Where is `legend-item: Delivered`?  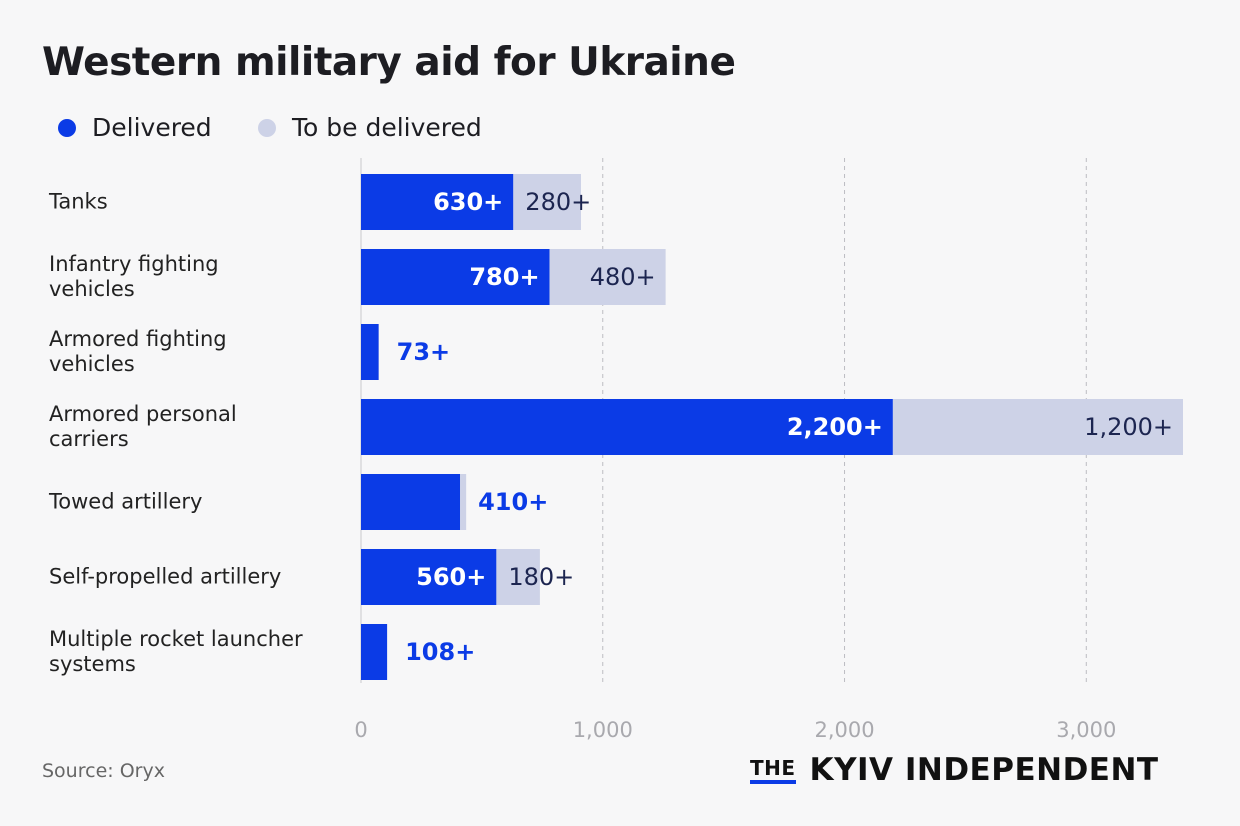 legend-item: Delivered is located at coordinates (135, 127).